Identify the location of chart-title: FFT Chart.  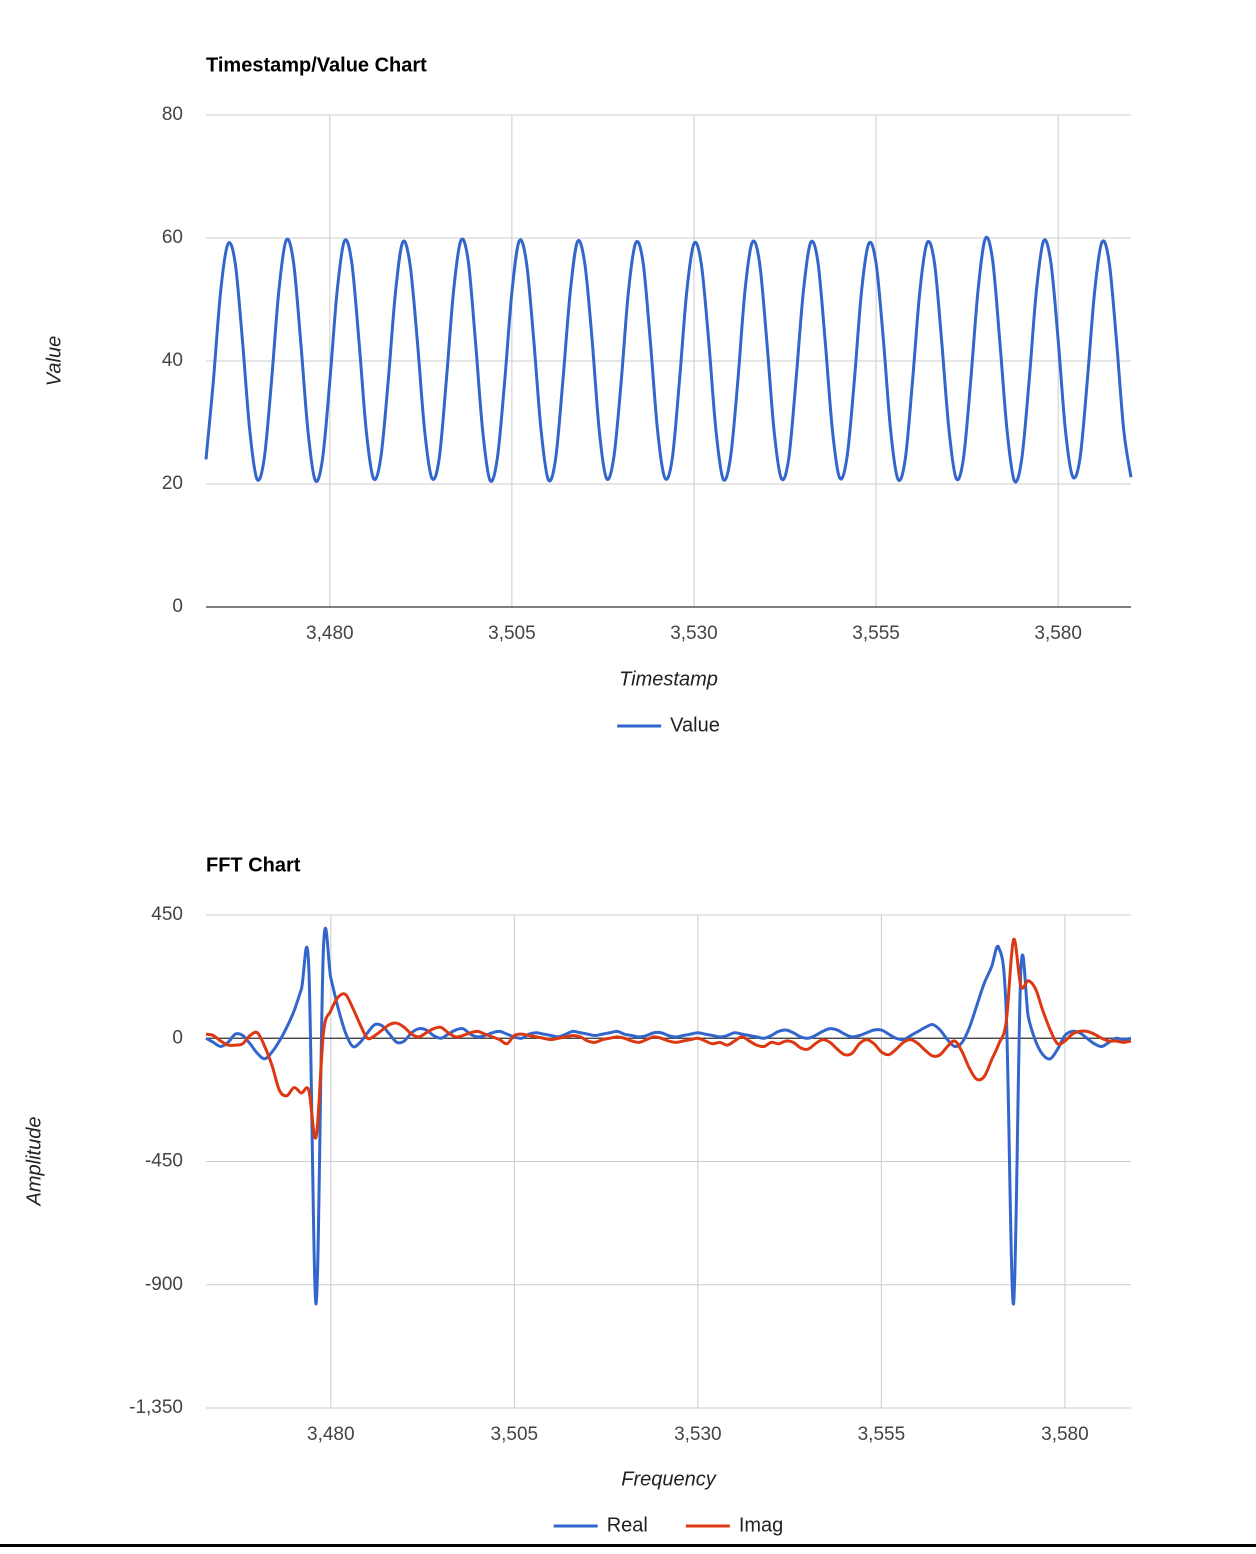
(253, 865).